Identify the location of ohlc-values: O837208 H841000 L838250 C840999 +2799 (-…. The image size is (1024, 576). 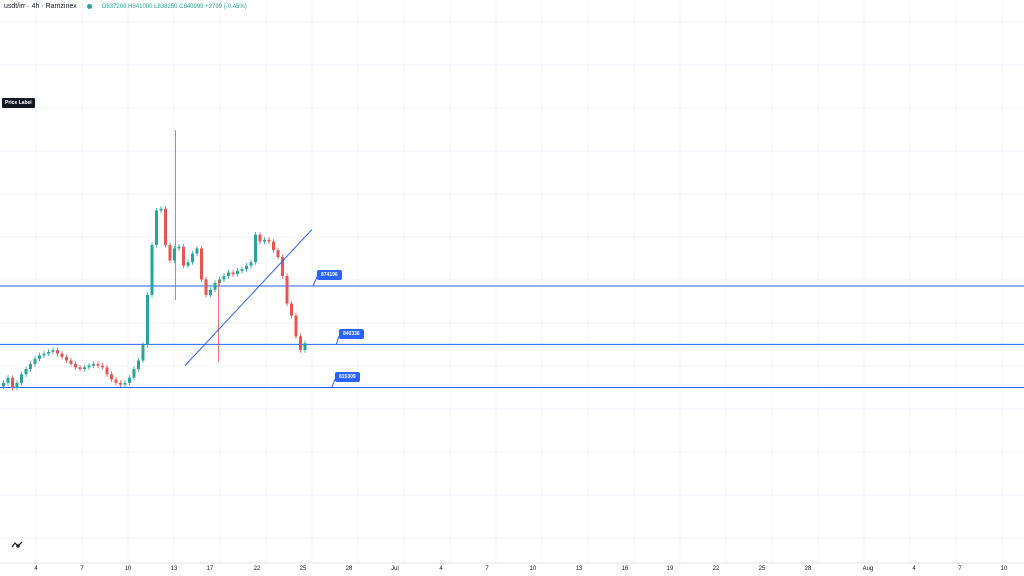
(174, 6).